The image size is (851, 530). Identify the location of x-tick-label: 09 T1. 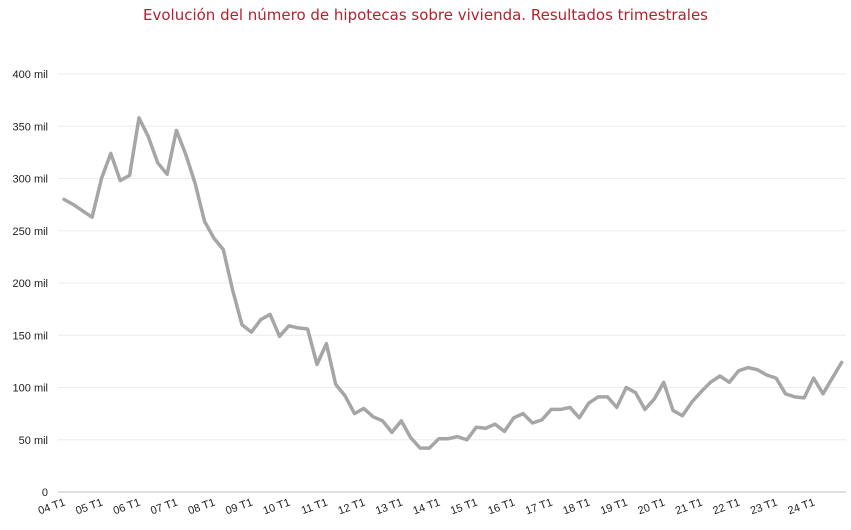
(239, 507).